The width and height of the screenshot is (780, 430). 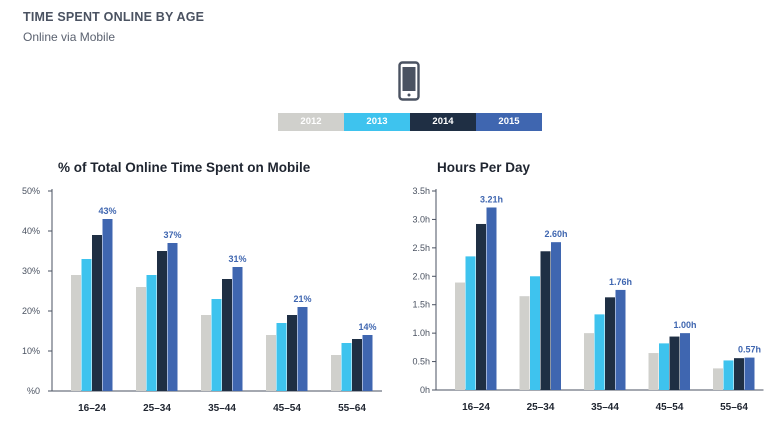 I want to click on data-label-hours: 1.00h, so click(x=684, y=325).